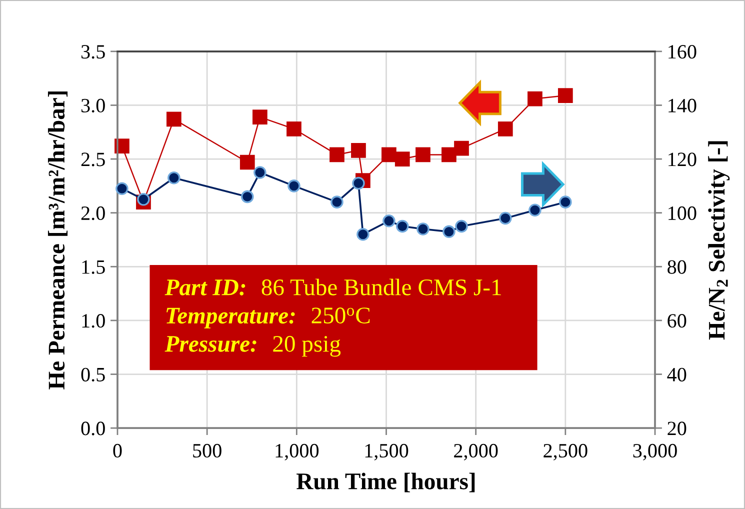 The width and height of the screenshot is (745, 509). What do you see at coordinates (677, 429) in the screenshot?
I see `y2-tick-label: 20` at bounding box center [677, 429].